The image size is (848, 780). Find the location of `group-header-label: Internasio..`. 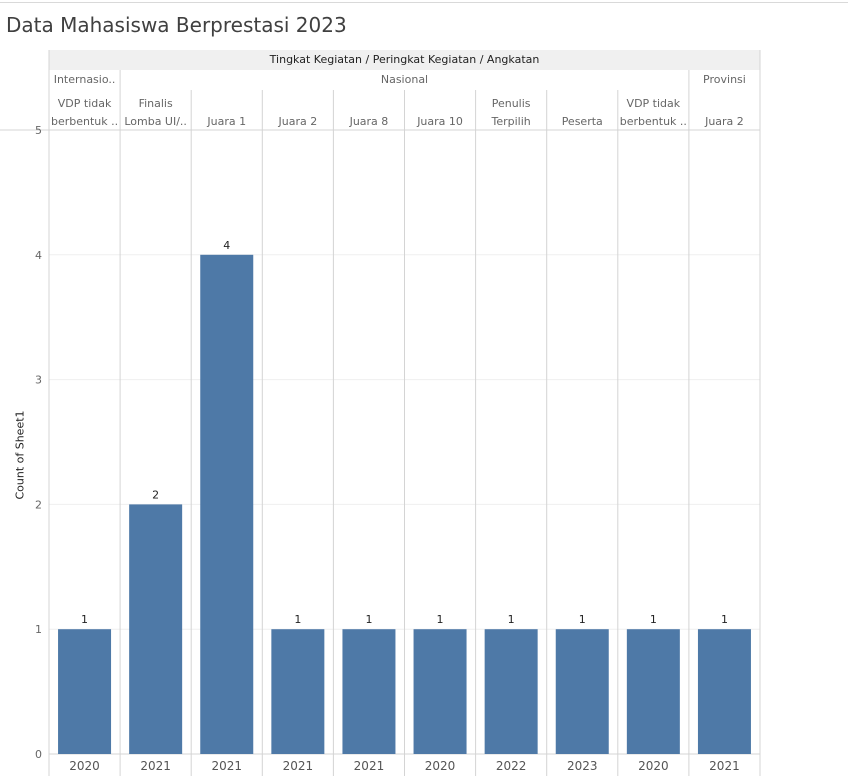

group-header-label: Internasio.. is located at coordinates (84, 79).